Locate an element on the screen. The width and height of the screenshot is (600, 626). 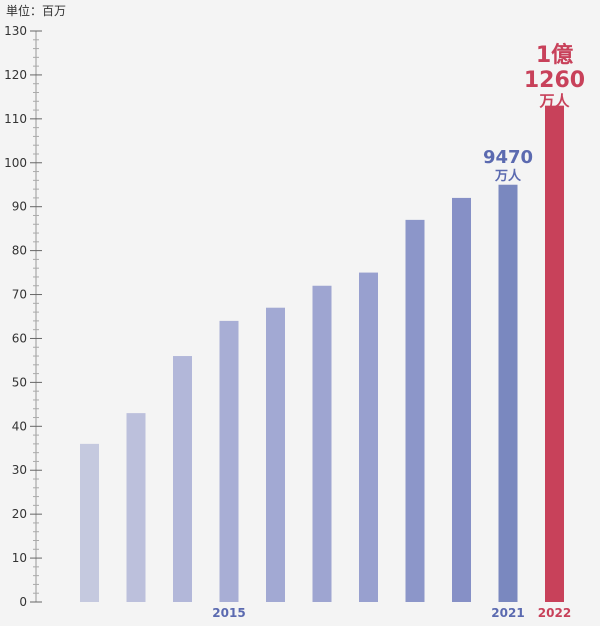
y-tick-label: 20 is located at coordinates (19, 514).